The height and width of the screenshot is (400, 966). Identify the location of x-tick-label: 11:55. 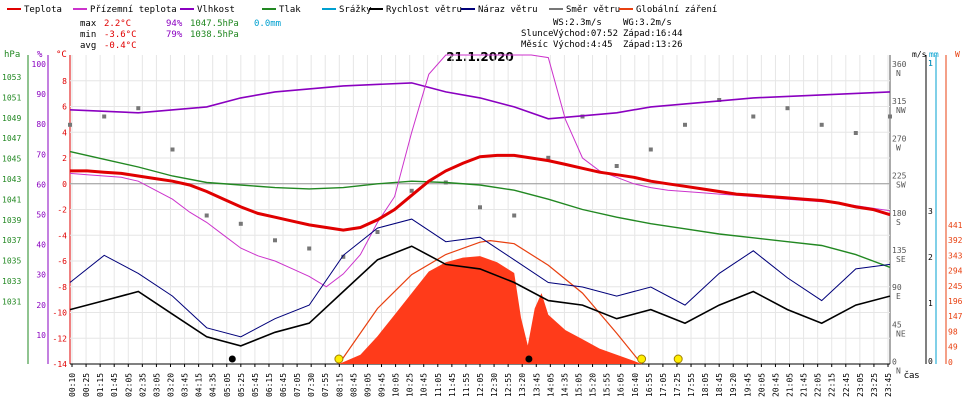
(466, 385).